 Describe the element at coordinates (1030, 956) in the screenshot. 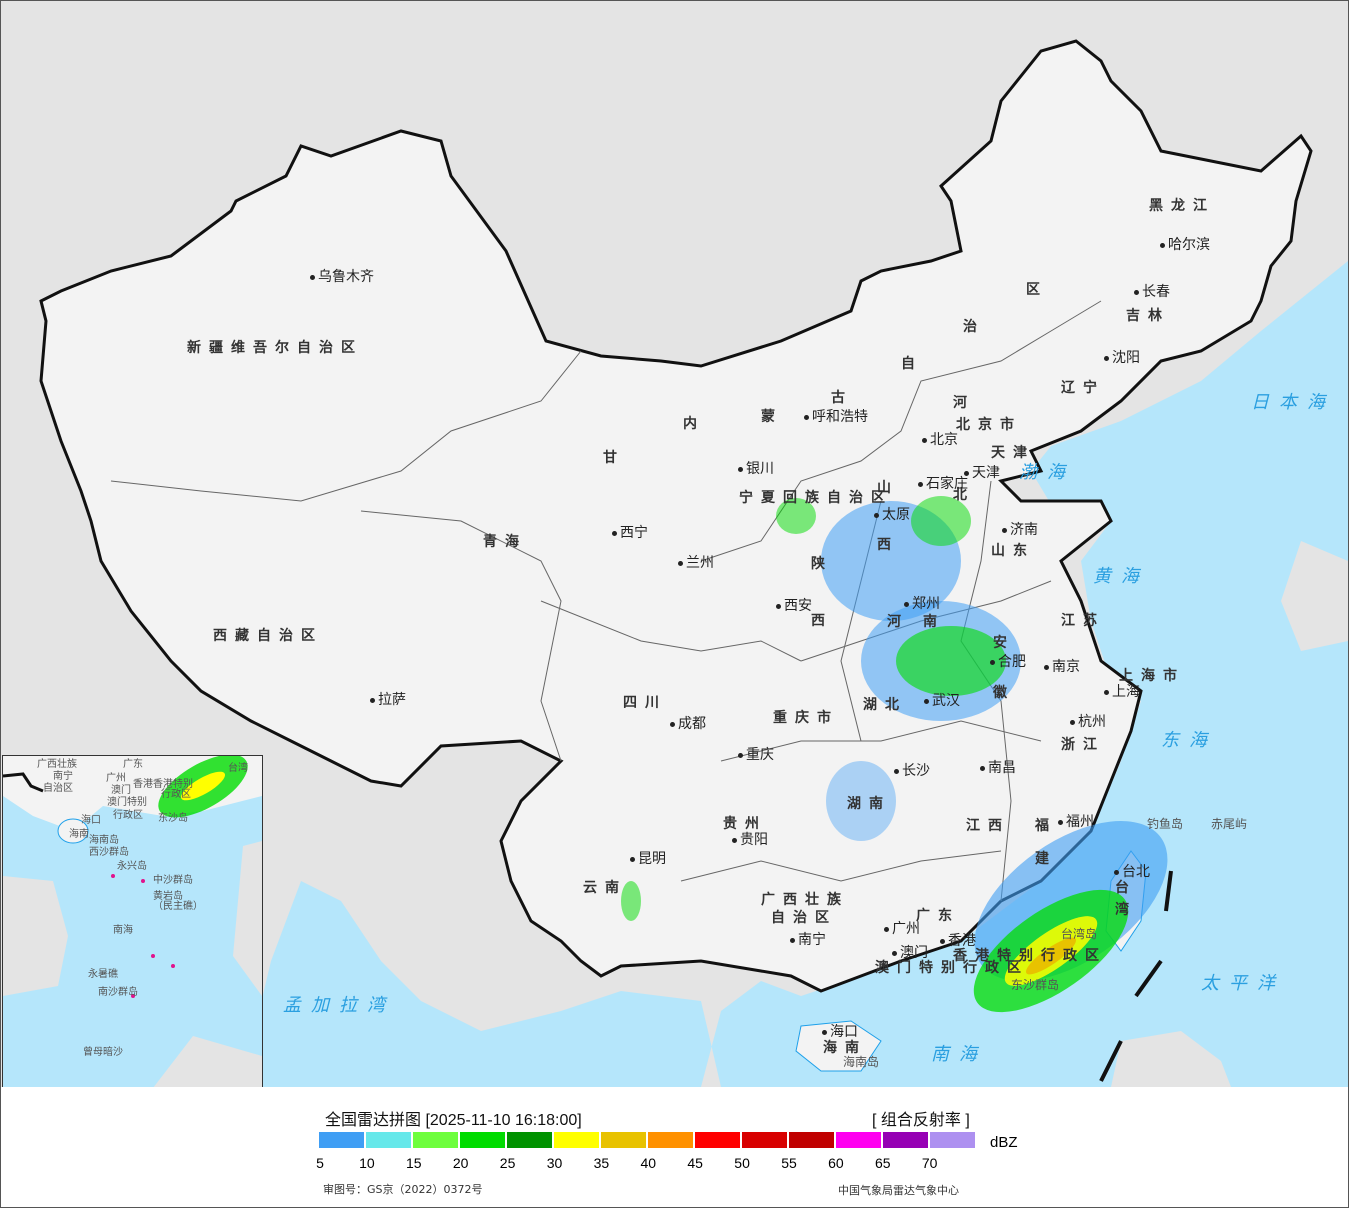

I see `province-label: 香港特别行政区` at that location.